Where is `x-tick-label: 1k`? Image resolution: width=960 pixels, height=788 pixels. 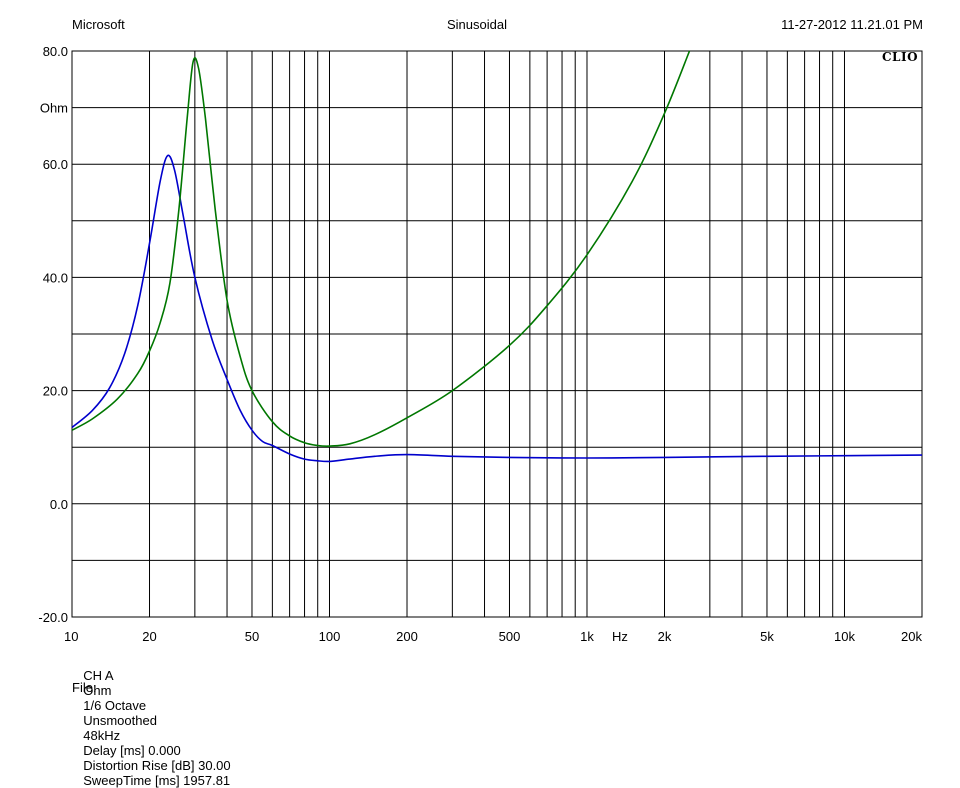 x-tick-label: 1k is located at coordinates (587, 636).